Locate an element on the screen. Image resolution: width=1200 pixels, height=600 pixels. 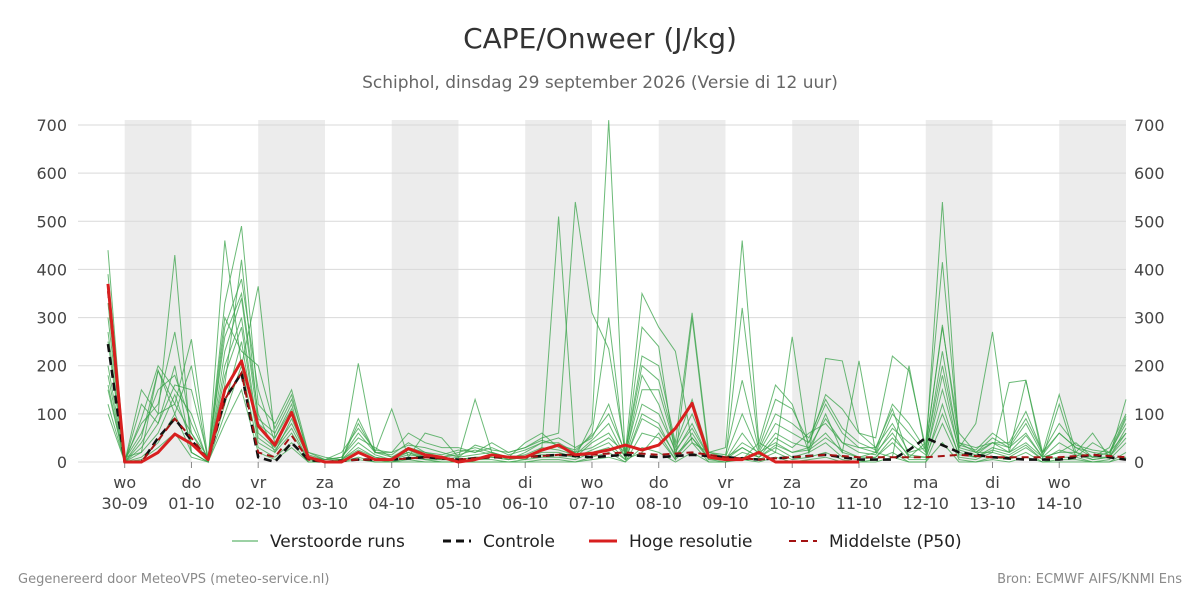
x-tick-date: 07-10 is located at coordinates (592, 503).